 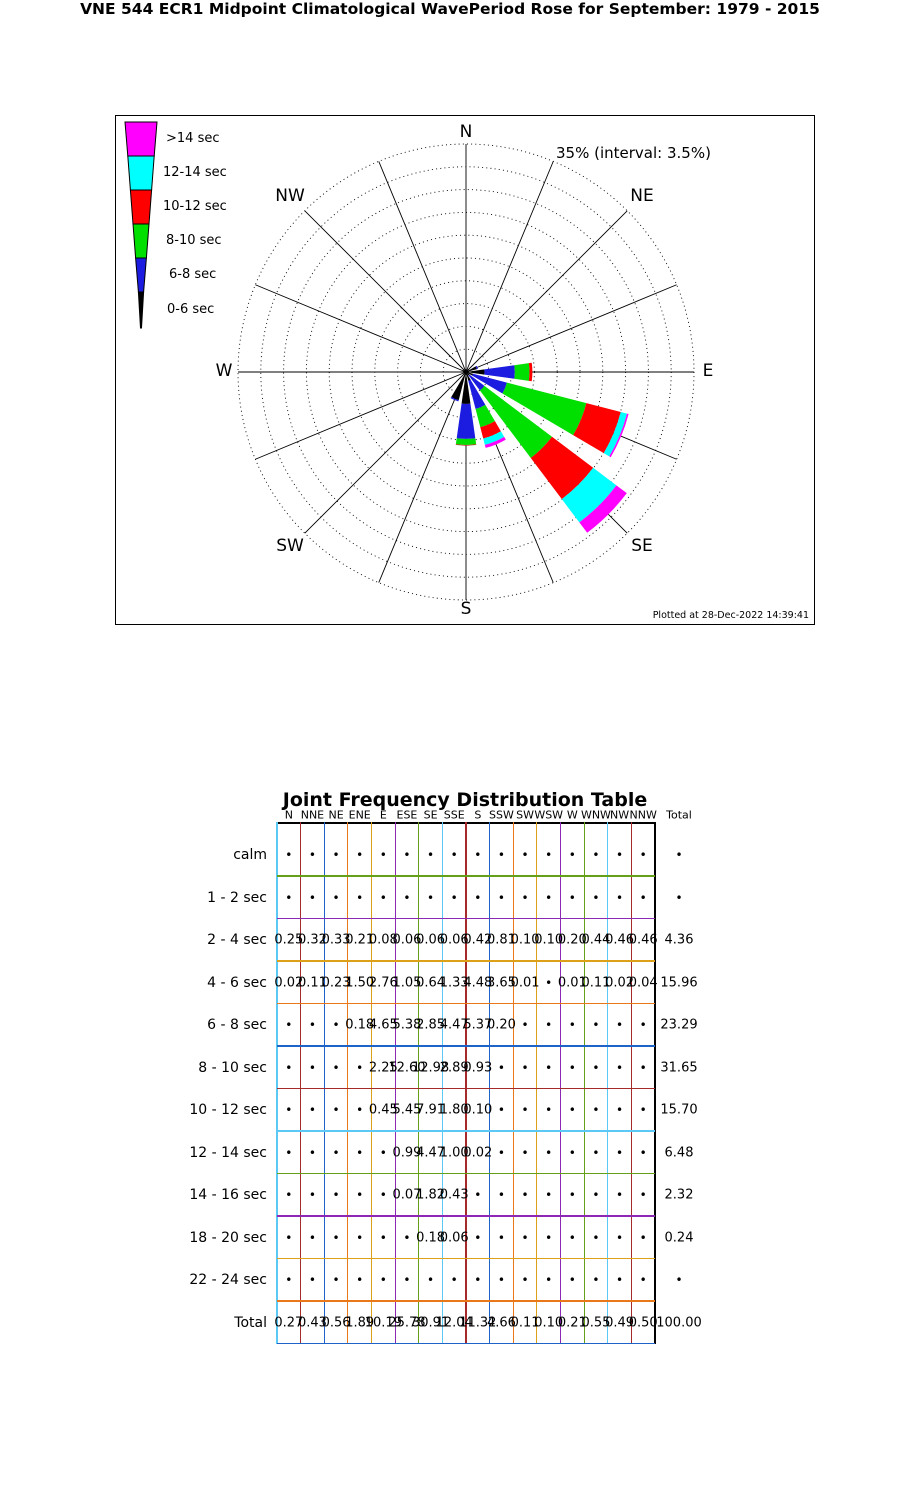 What do you see at coordinates (430, 1067) in the screenshot?
I see `table-cell: 12.98` at bounding box center [430, 1067].